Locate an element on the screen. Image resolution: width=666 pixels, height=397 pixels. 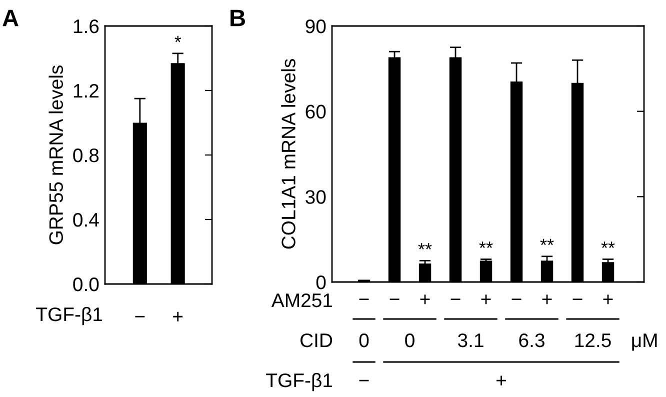
y-tick-label: 0 is located at coordinates (321, 282).